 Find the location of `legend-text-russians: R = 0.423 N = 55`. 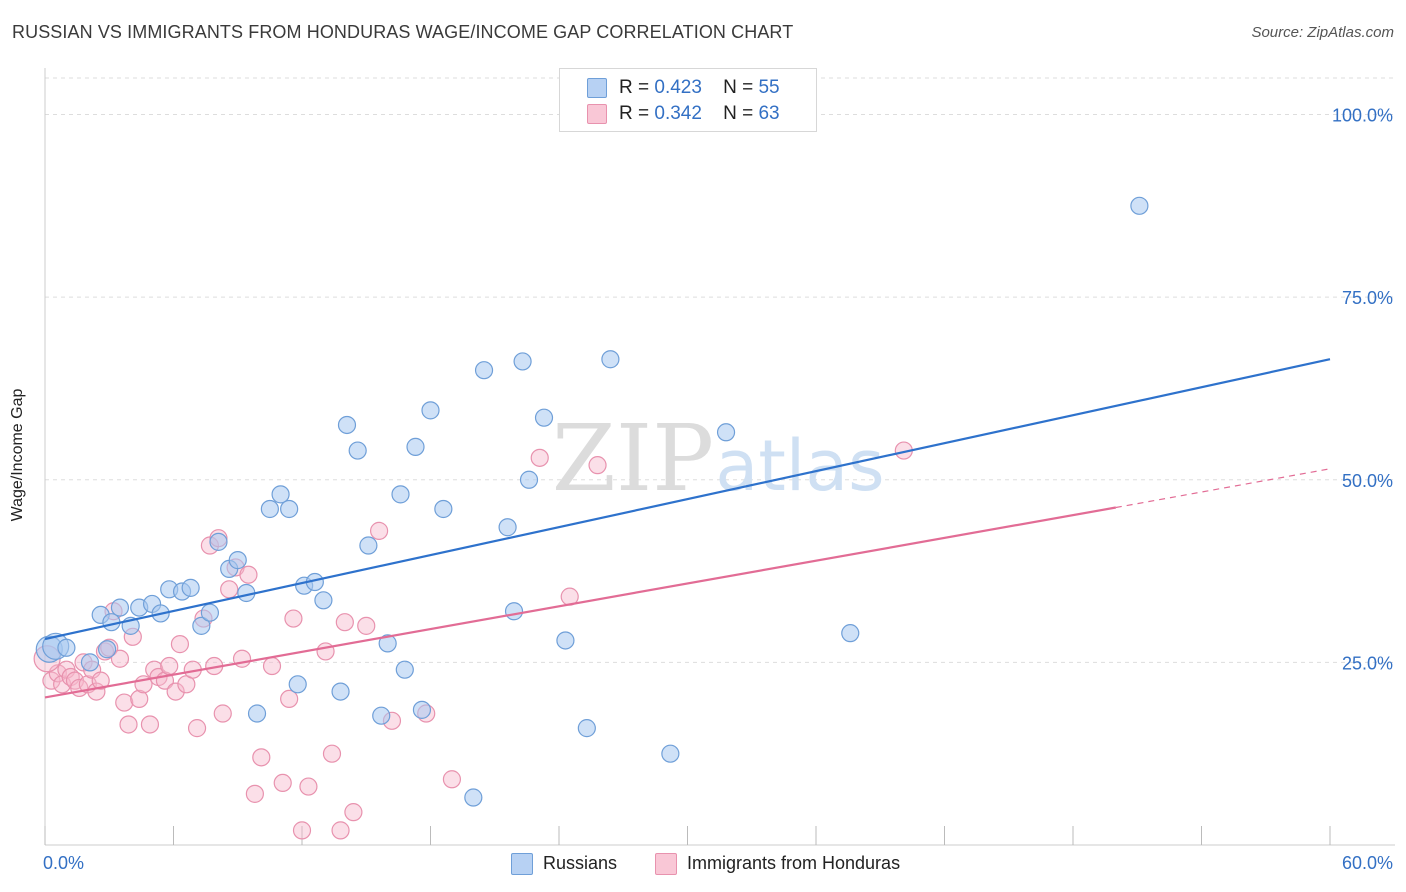

legend-text-russians: R = 0.423 N = 55 is located at coordinates (699, 88).